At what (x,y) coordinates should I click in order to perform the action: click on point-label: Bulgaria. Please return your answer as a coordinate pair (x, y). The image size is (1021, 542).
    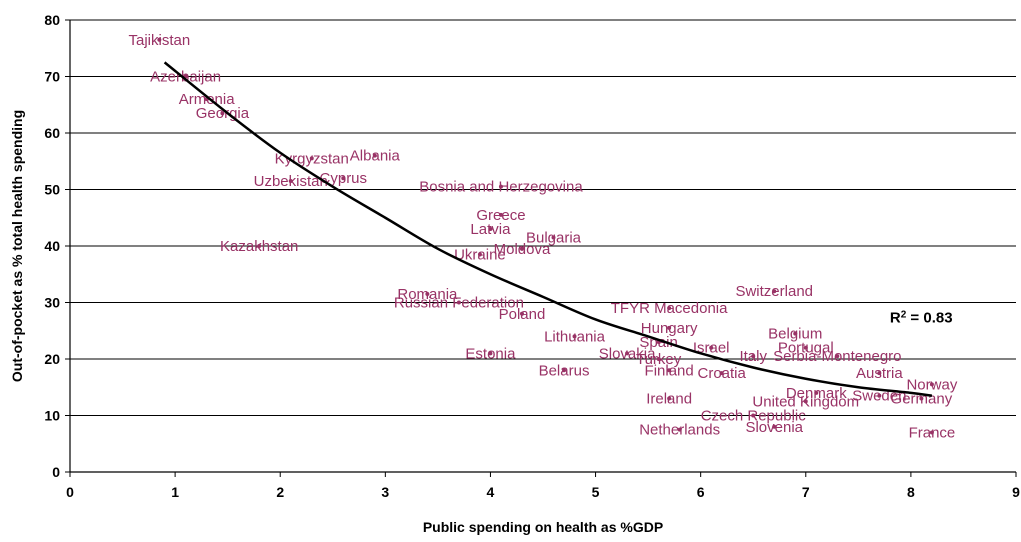
    Looking at the image, I should click on (554, 238).